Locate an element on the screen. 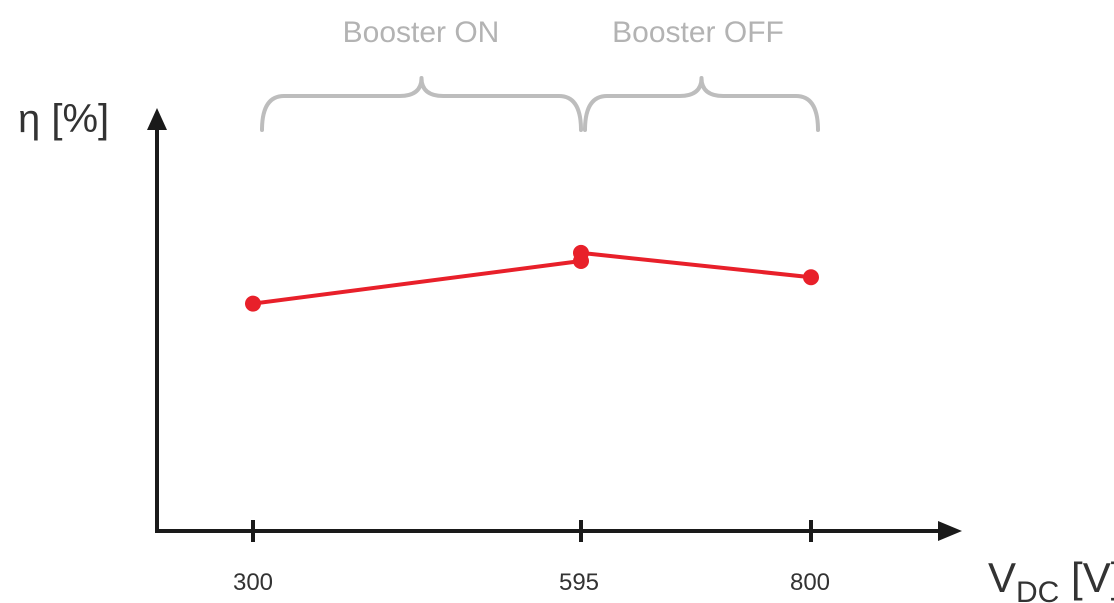 The image size is (1114, 603). annotation-booster-on-label: Booster ON is located at coordinates (421, 32).